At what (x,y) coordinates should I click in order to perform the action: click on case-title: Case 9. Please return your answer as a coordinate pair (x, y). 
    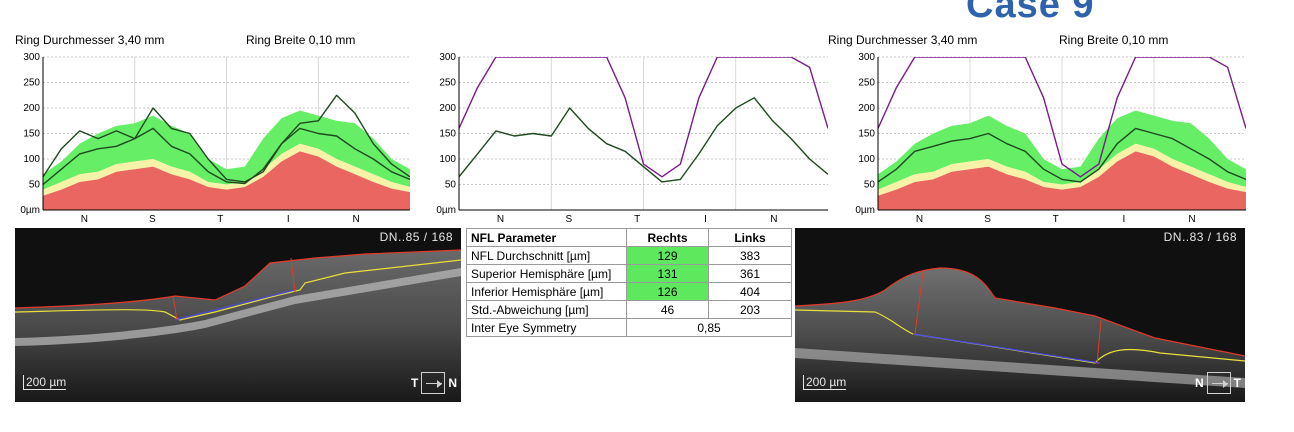
    Looking at the image, I should click on (1030, 13).